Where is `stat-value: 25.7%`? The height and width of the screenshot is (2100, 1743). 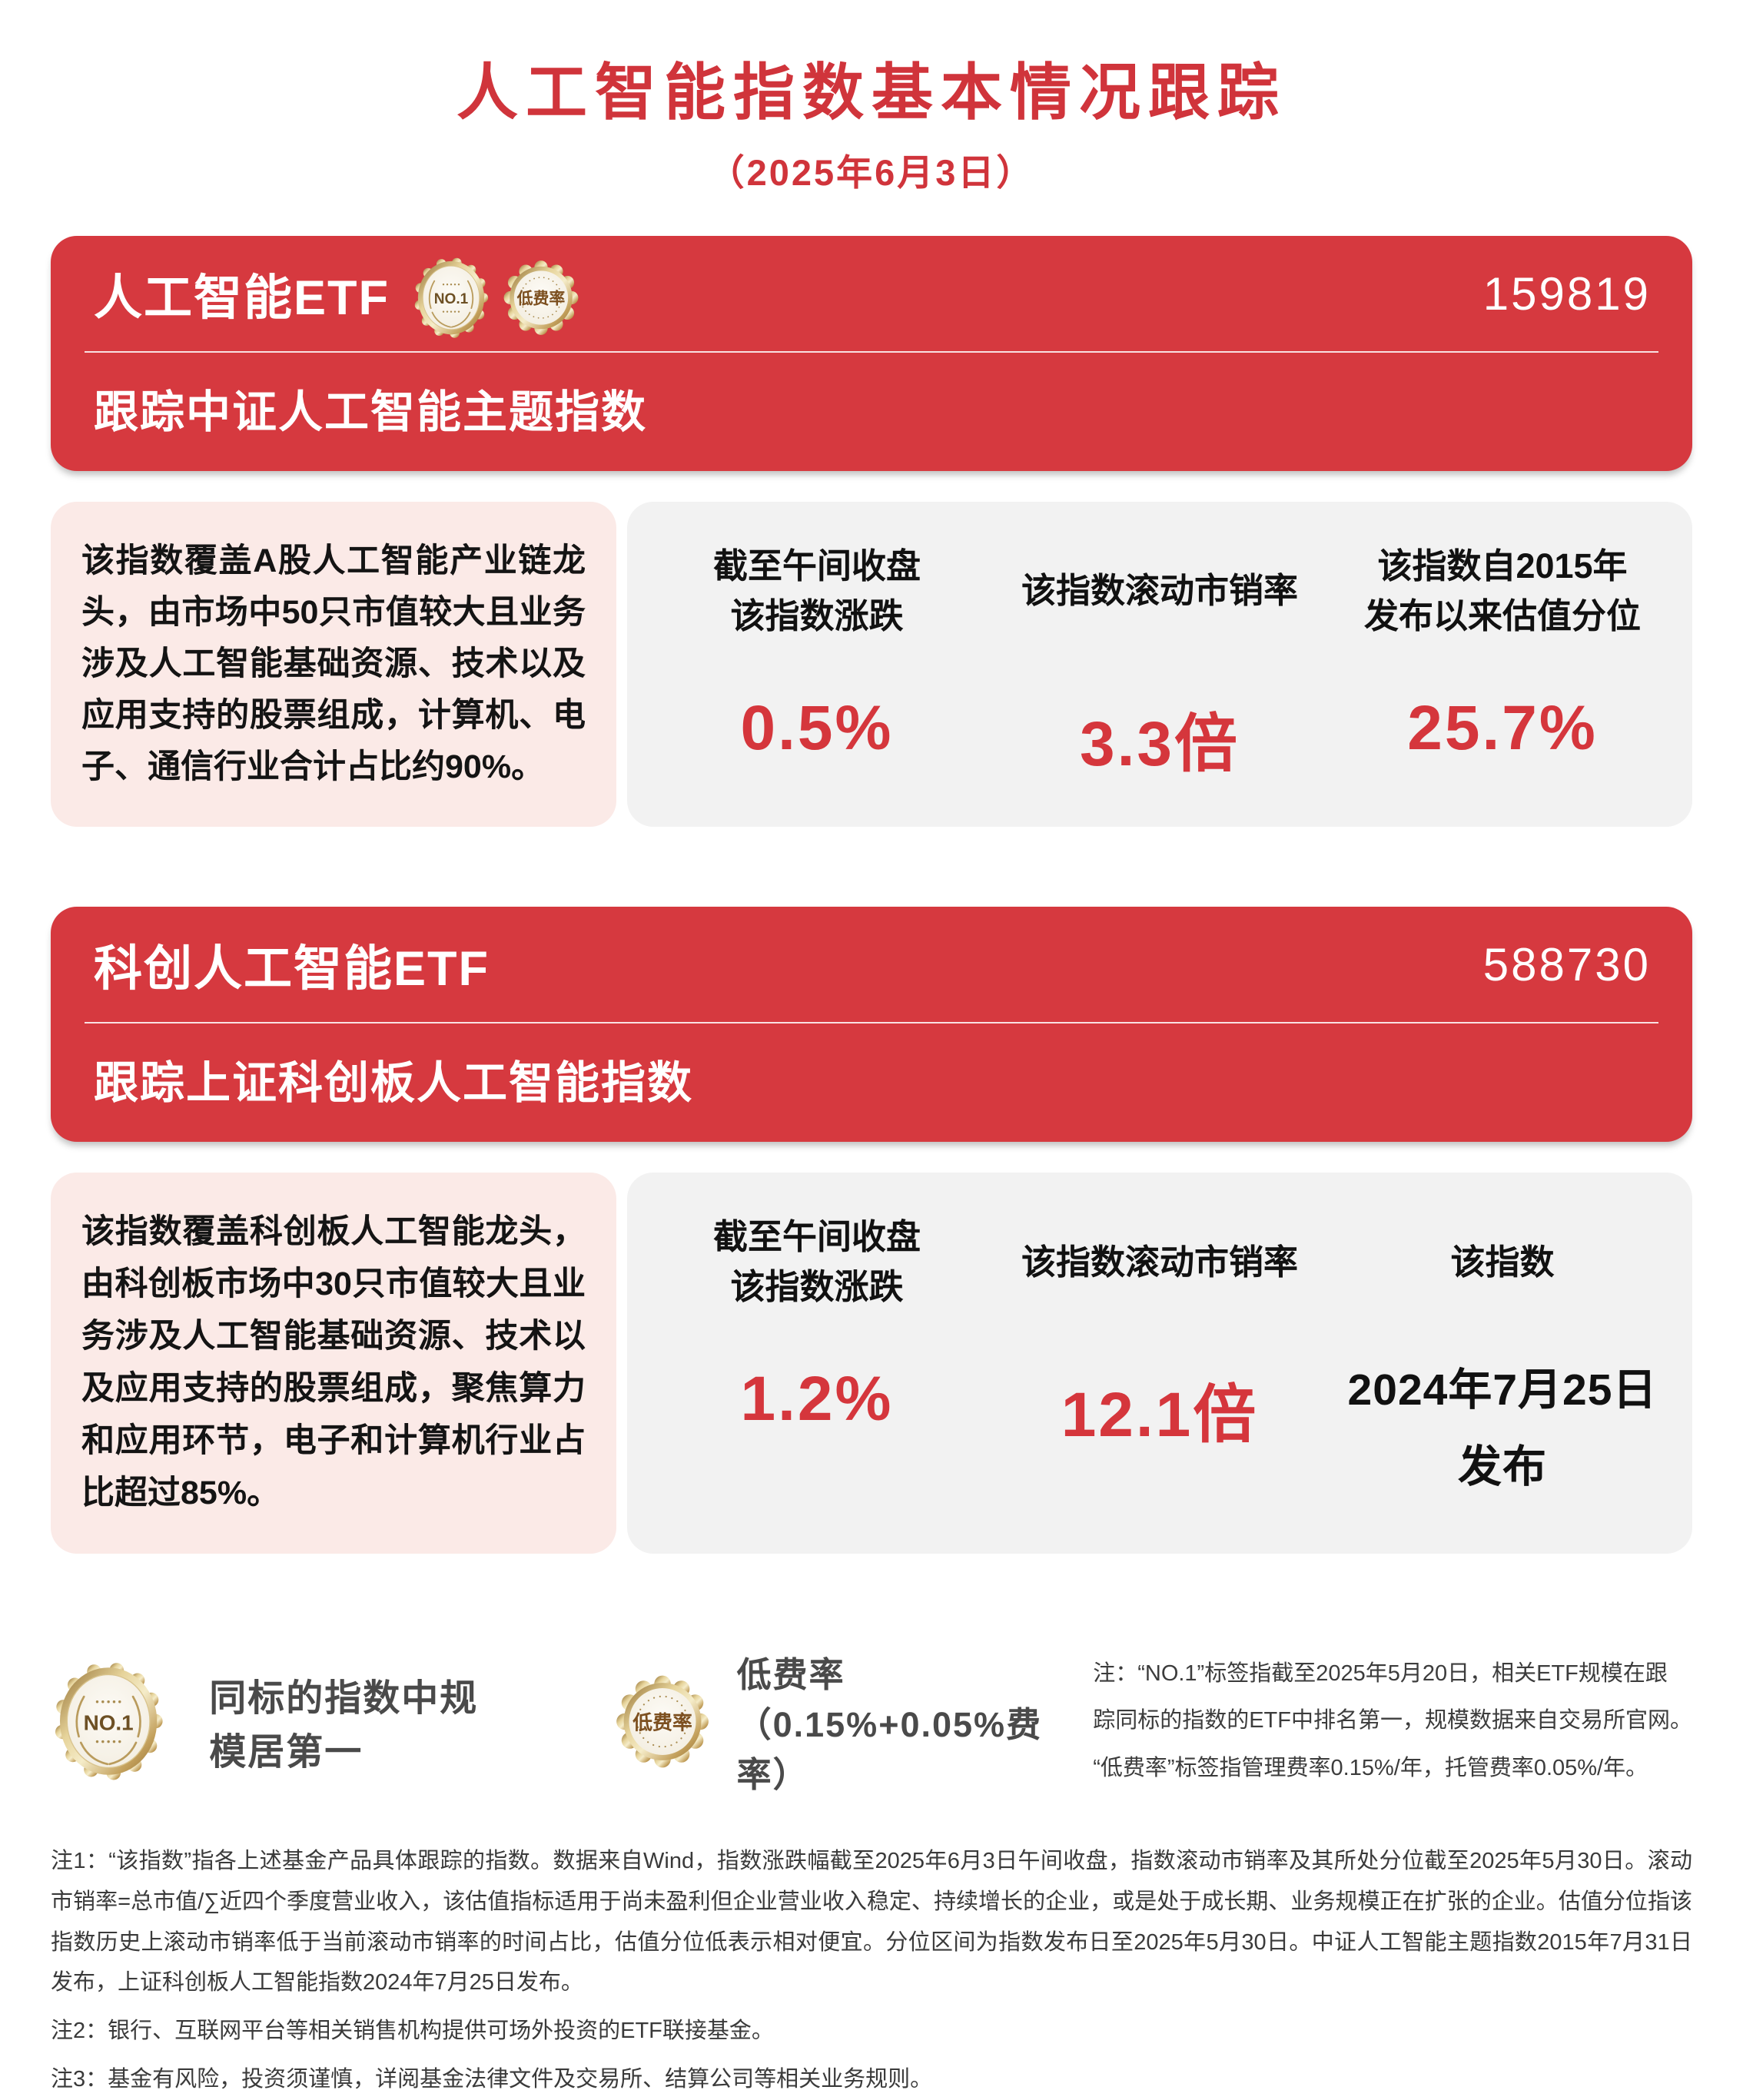
stat-value: 25.7% is located at coordinates (1502, 728).